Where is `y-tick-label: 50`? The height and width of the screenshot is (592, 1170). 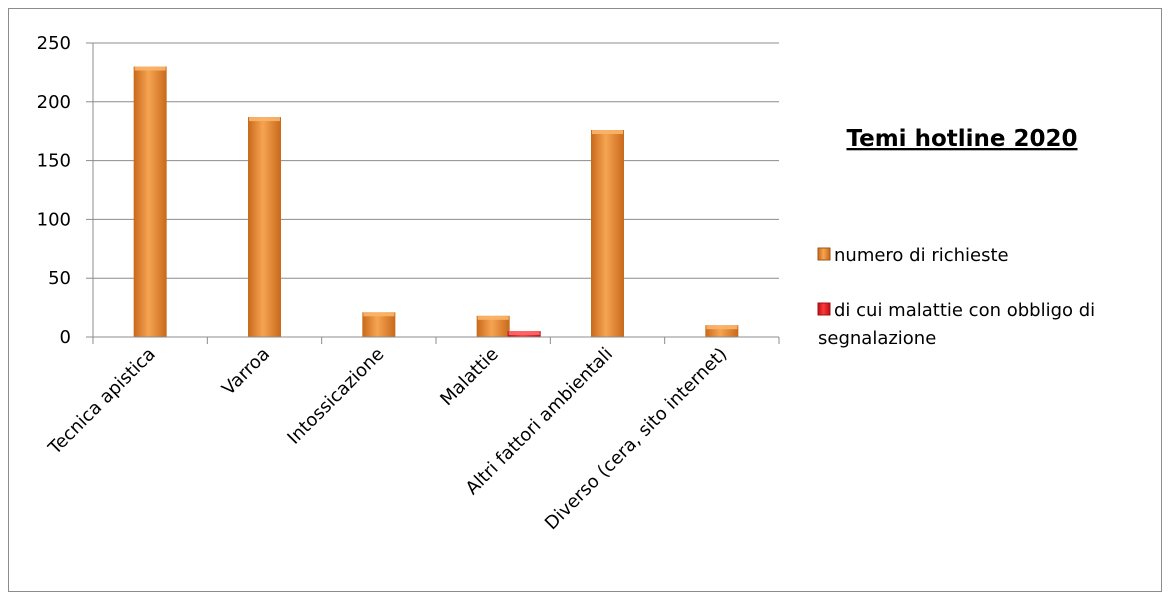
y-tick-label: 50 is located at coordinates (59, 278).